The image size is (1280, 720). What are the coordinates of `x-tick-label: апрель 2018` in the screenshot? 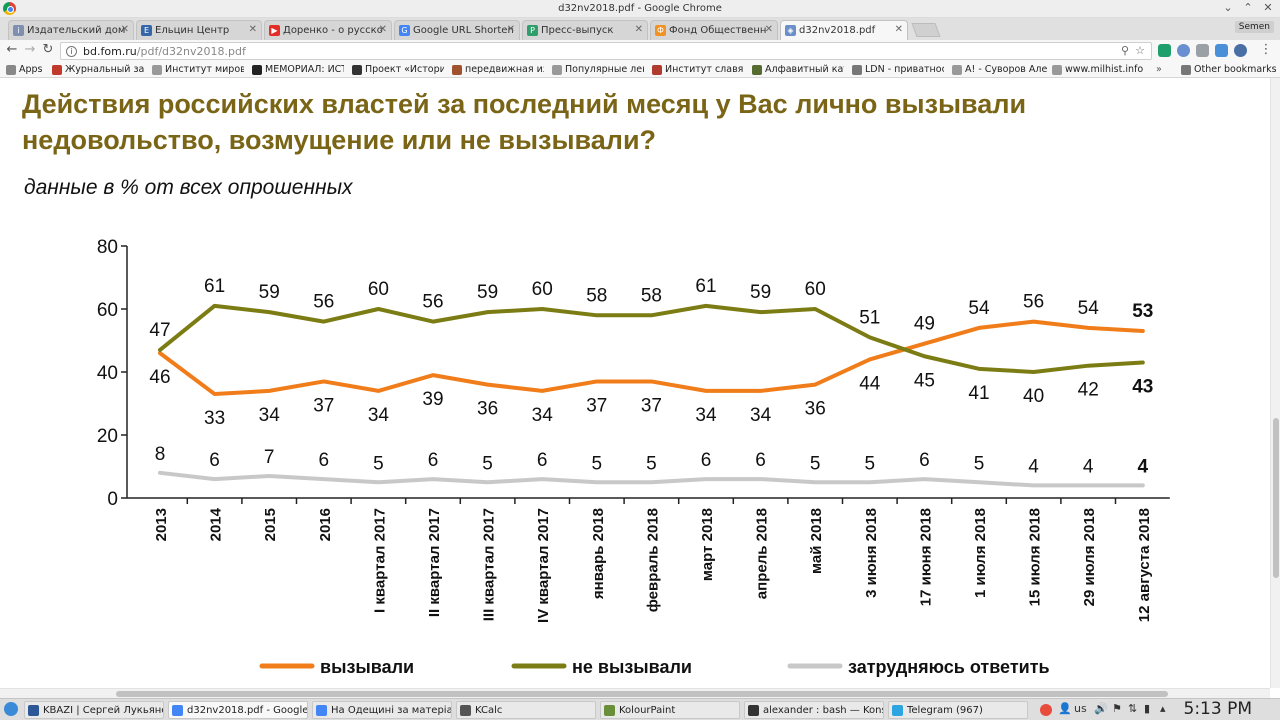 It's located at (762, 553).